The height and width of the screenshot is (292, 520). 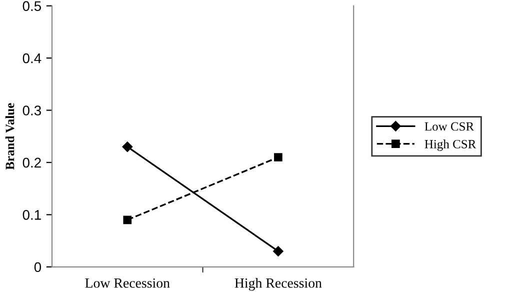 I want to click on legend-label: Low CSR, so click(x=449, y=126).